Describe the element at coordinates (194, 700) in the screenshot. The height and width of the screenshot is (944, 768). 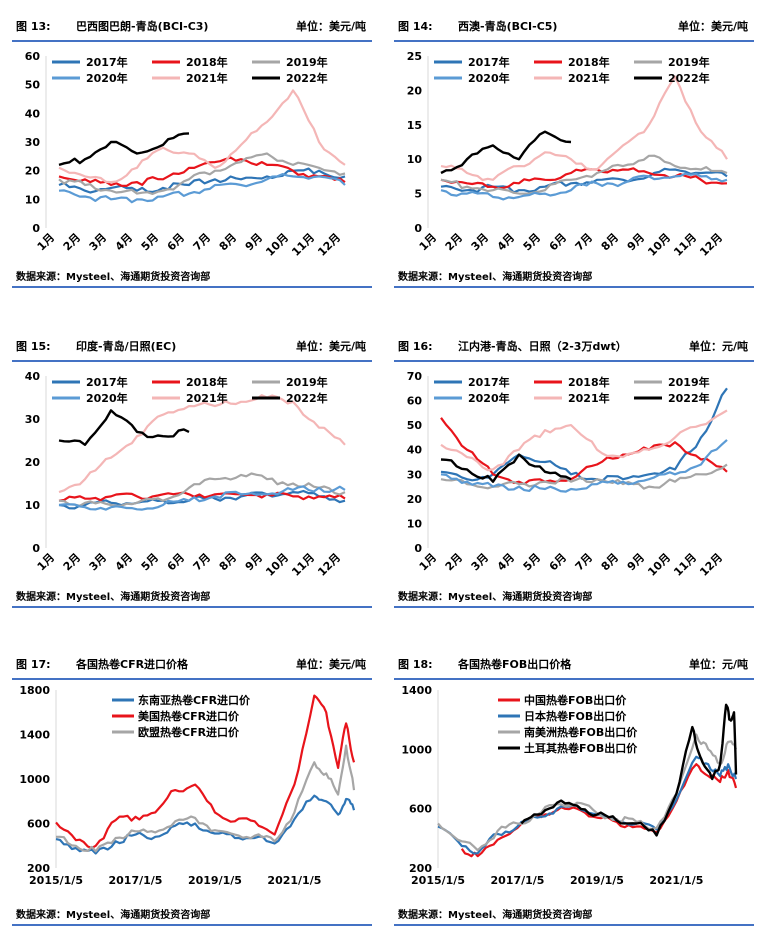
I see `legend-label: 东南亚热卷CFR进口价` at that location.